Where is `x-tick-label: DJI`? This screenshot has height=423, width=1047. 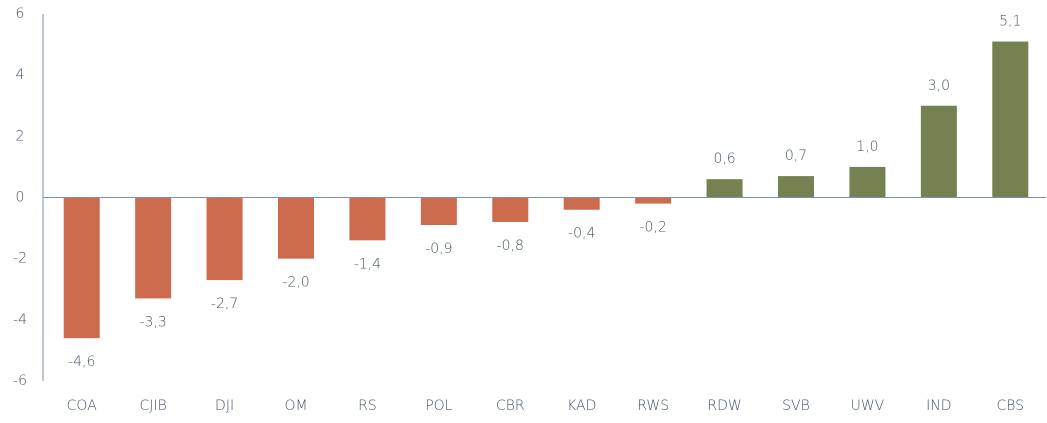
x-tick-label: DJI is located at coordinates (224, 406).